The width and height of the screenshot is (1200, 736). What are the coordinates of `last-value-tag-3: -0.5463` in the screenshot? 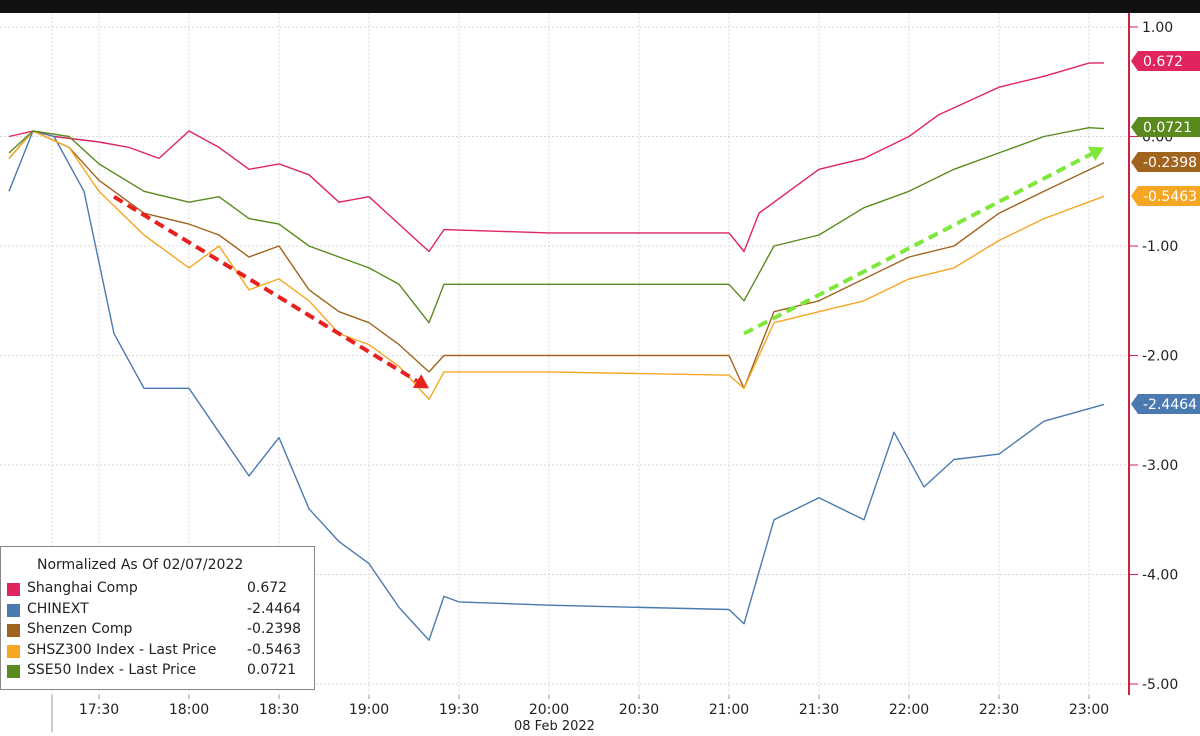 It's located at (1165, 196).